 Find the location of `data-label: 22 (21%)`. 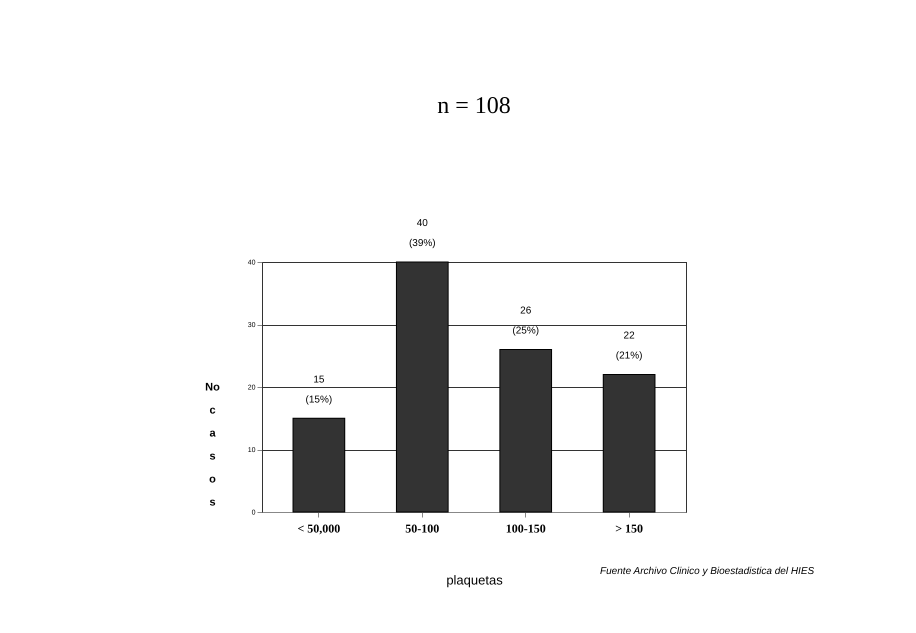

data-label: 22 (21%) is located at coordinates (629, 346).